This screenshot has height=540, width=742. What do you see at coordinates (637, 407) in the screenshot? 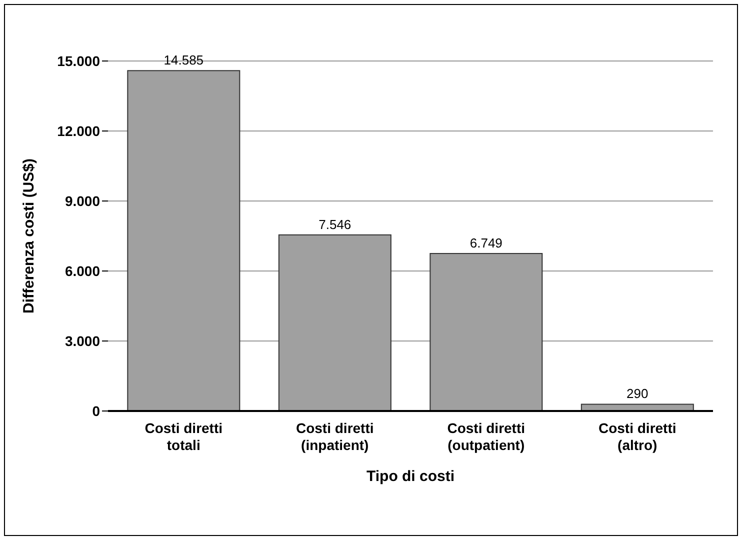
I see `bar` at bounding box center [637, 407].